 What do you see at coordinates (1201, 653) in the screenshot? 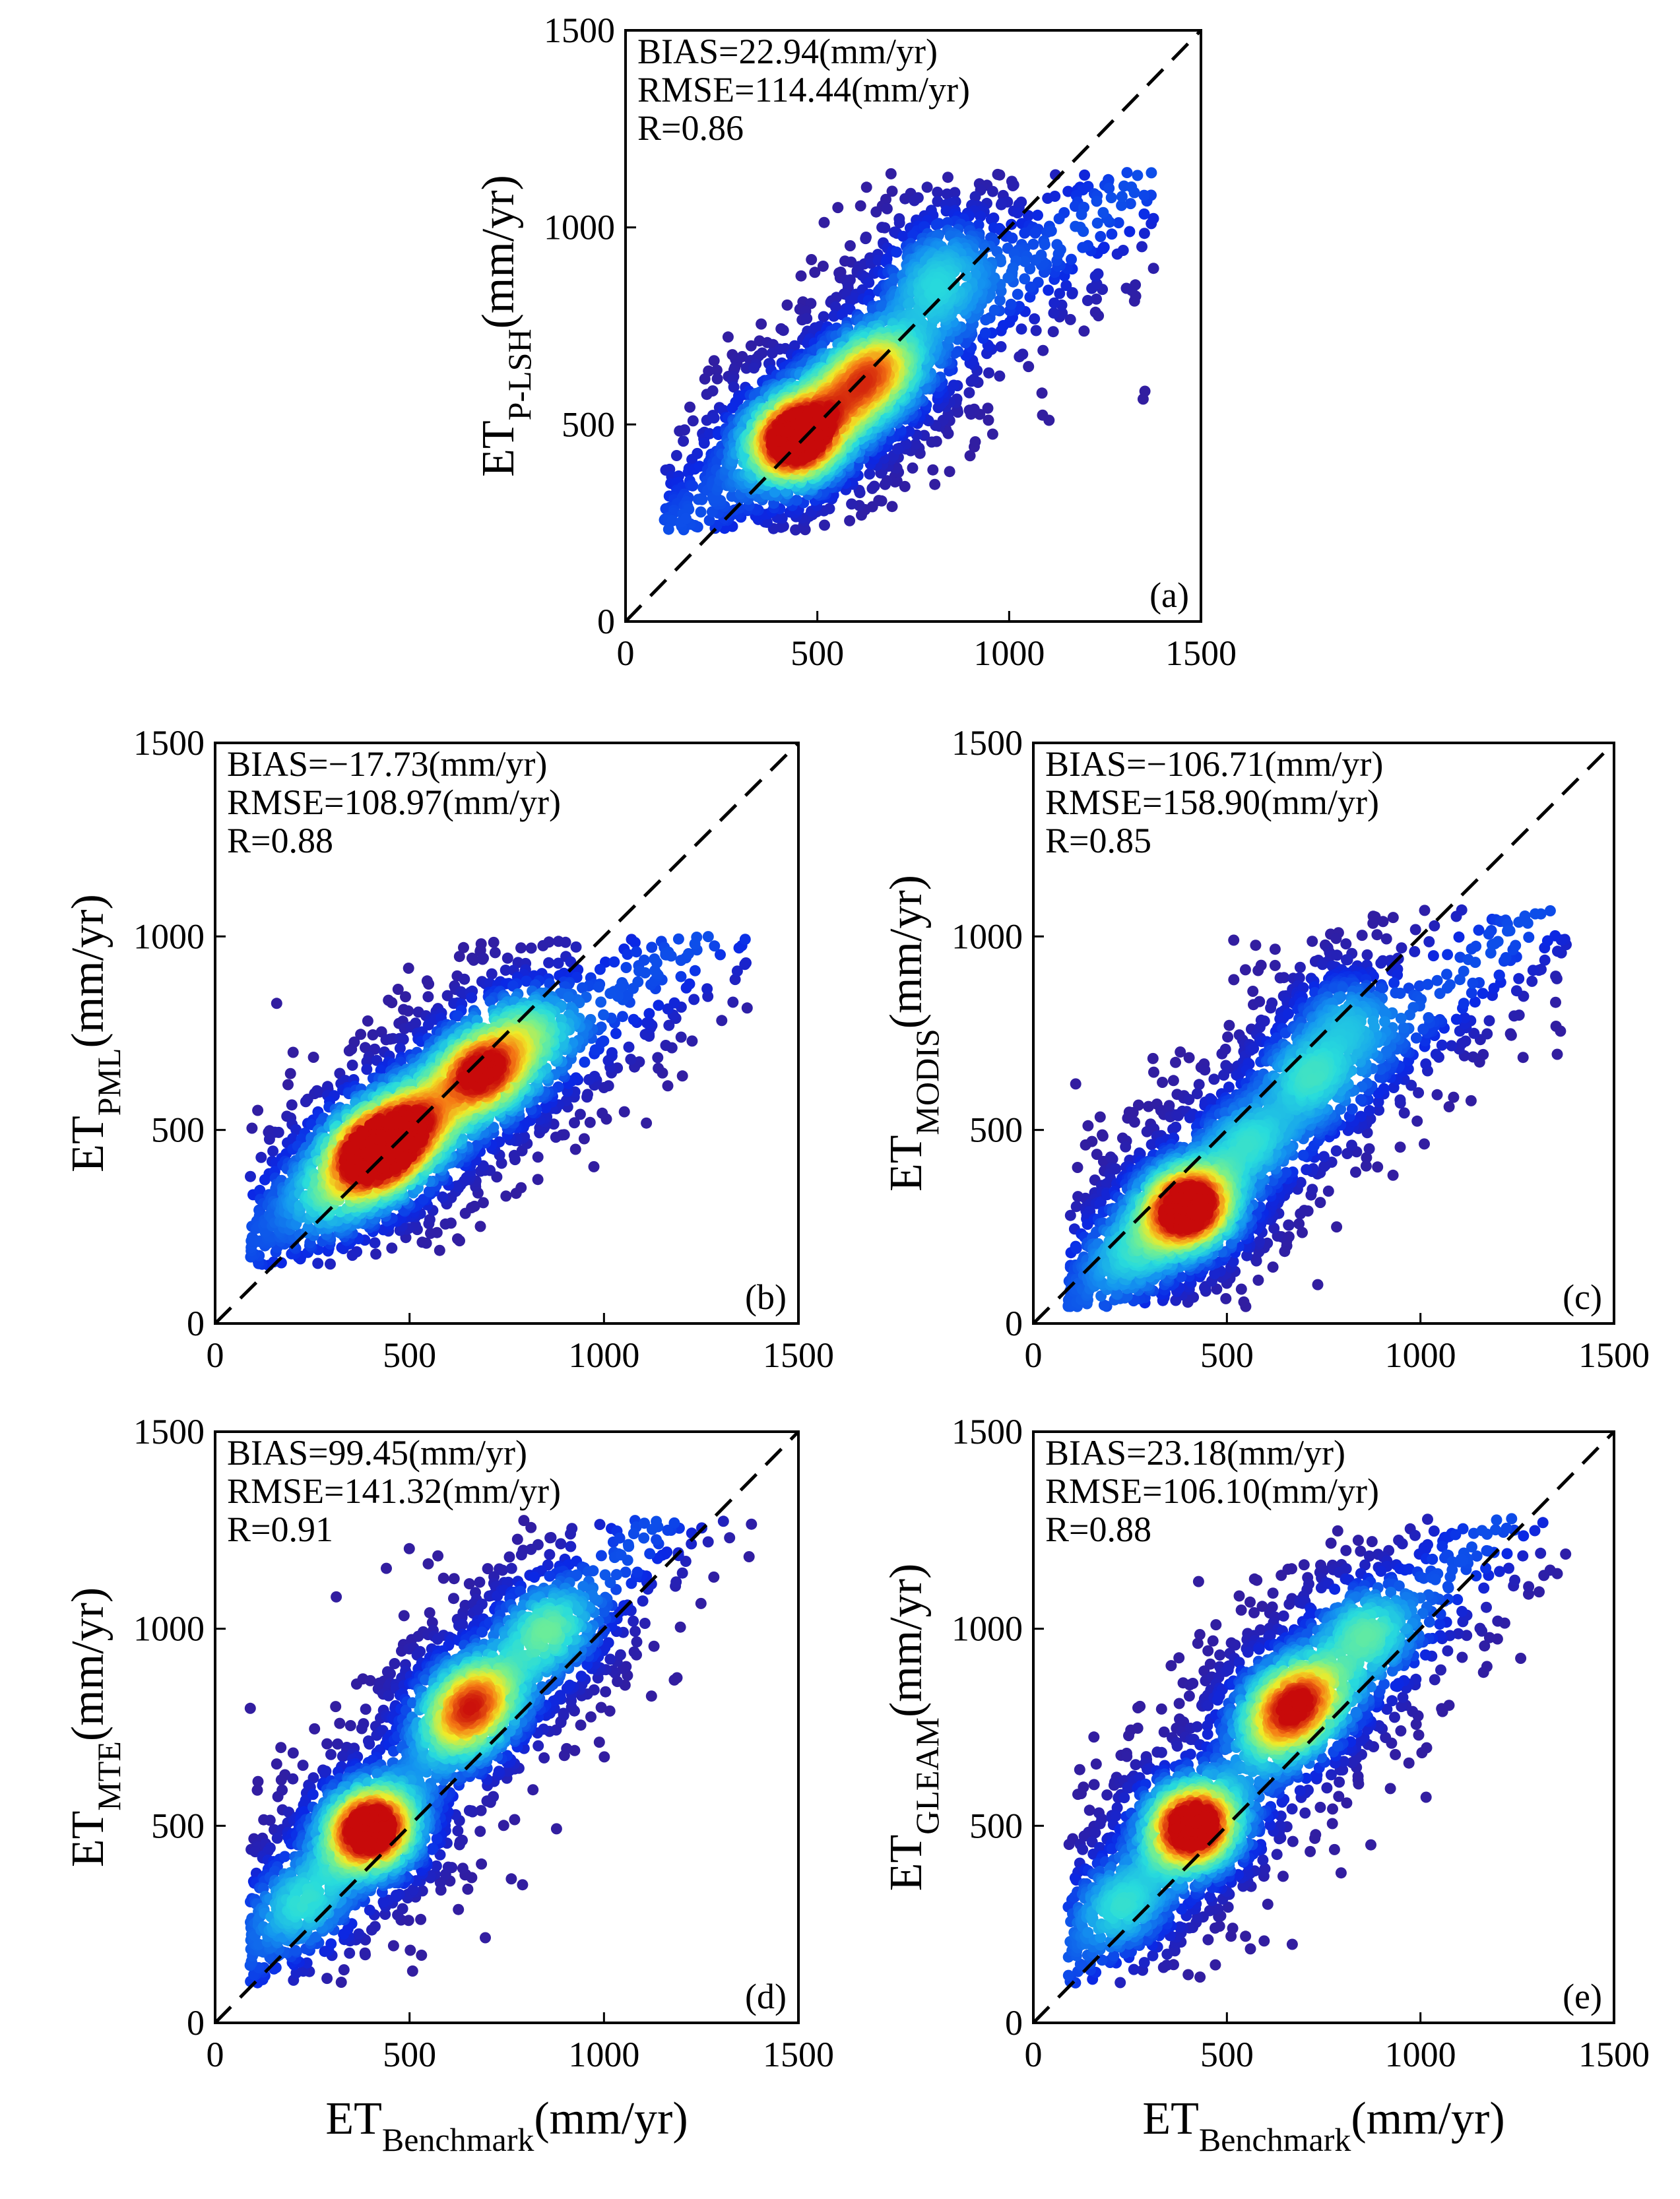
I see `panel-a-xtick-3: 1500` at bounding box center [1201, 653].